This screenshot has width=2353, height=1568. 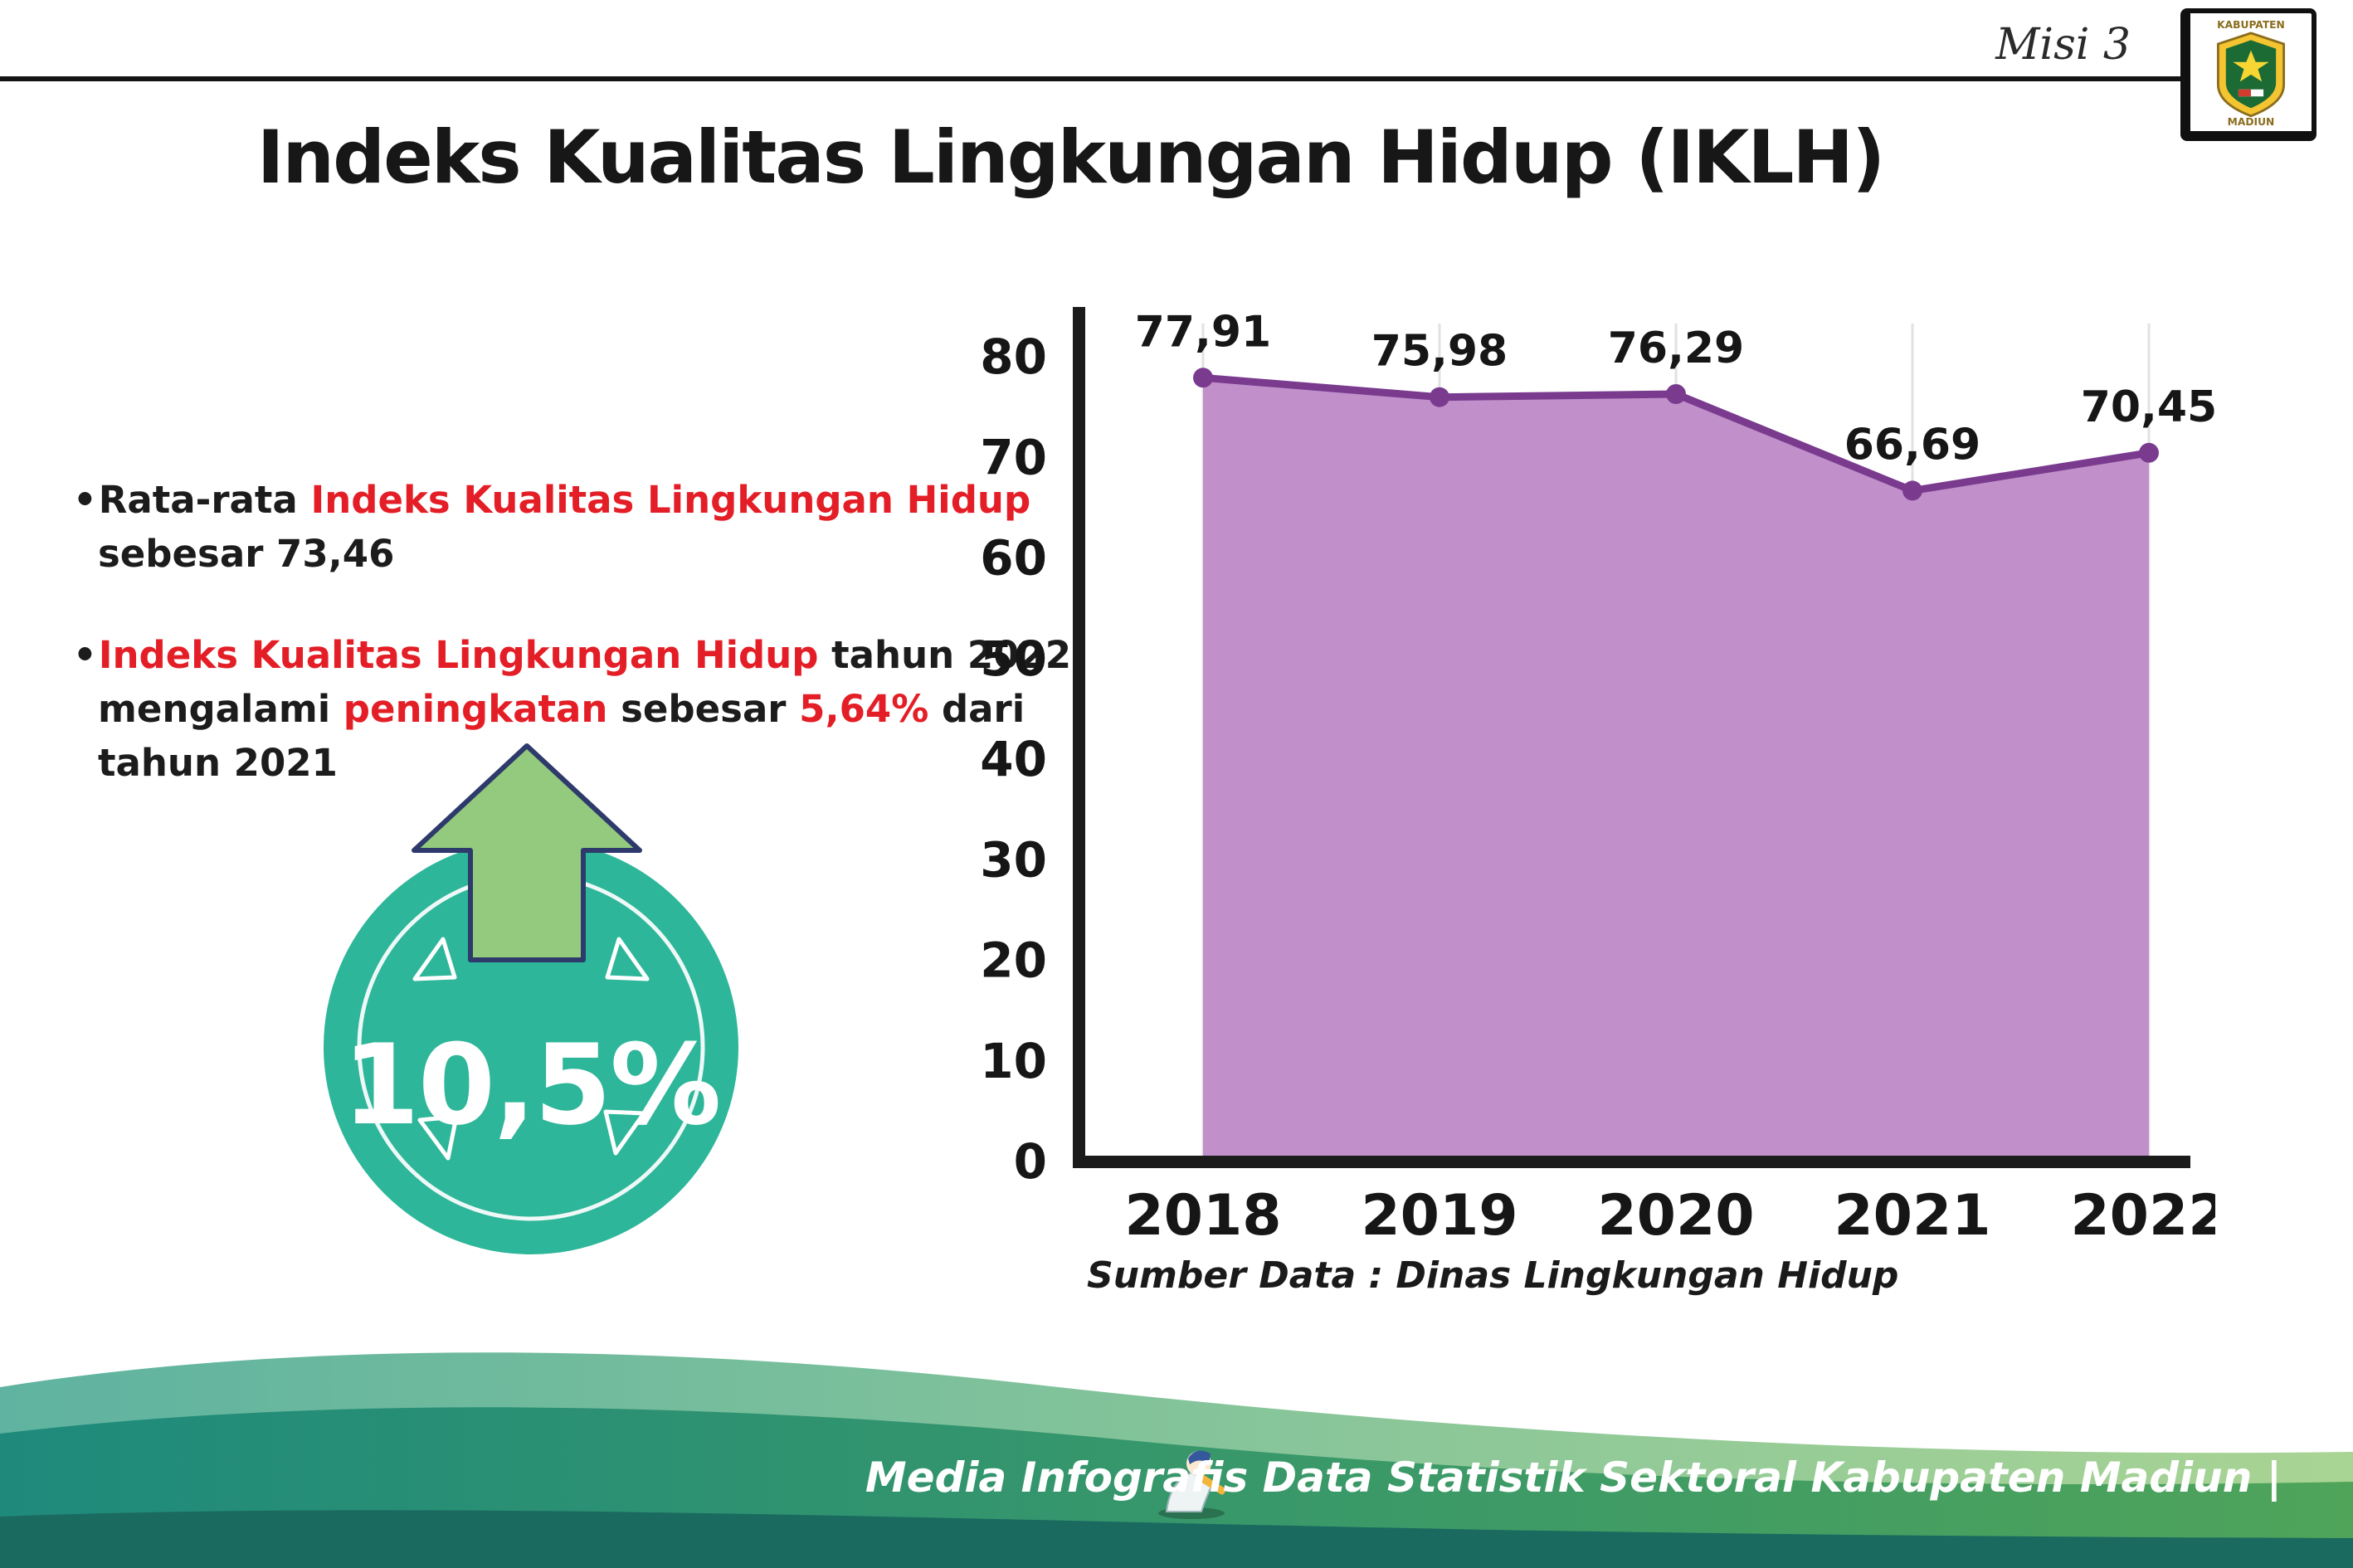 I want to click on svg-text: 2022, so click(x=2142, y=1216).